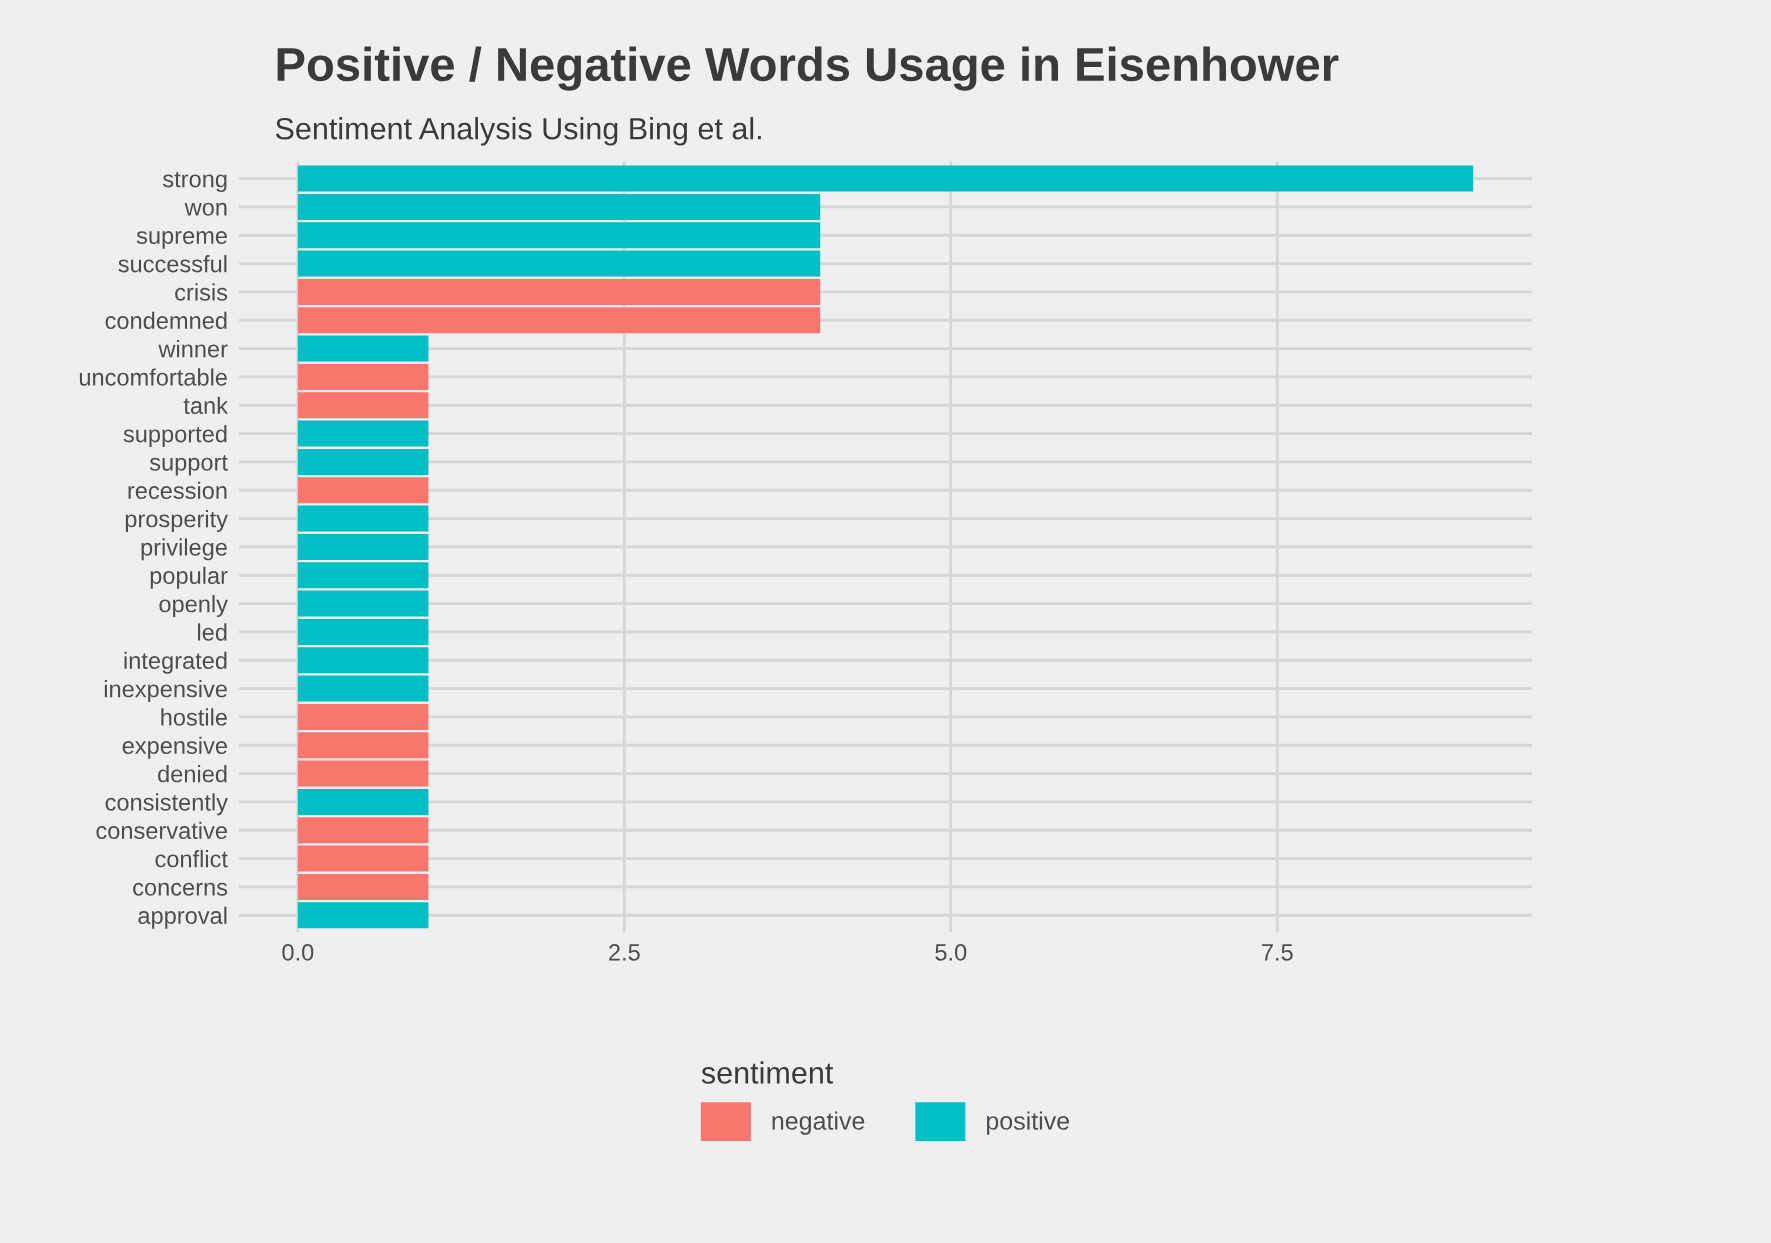  Describe the element at coordinates (951, 952) in the screenshot. I see `x-tick-label: 5.0` at that location.